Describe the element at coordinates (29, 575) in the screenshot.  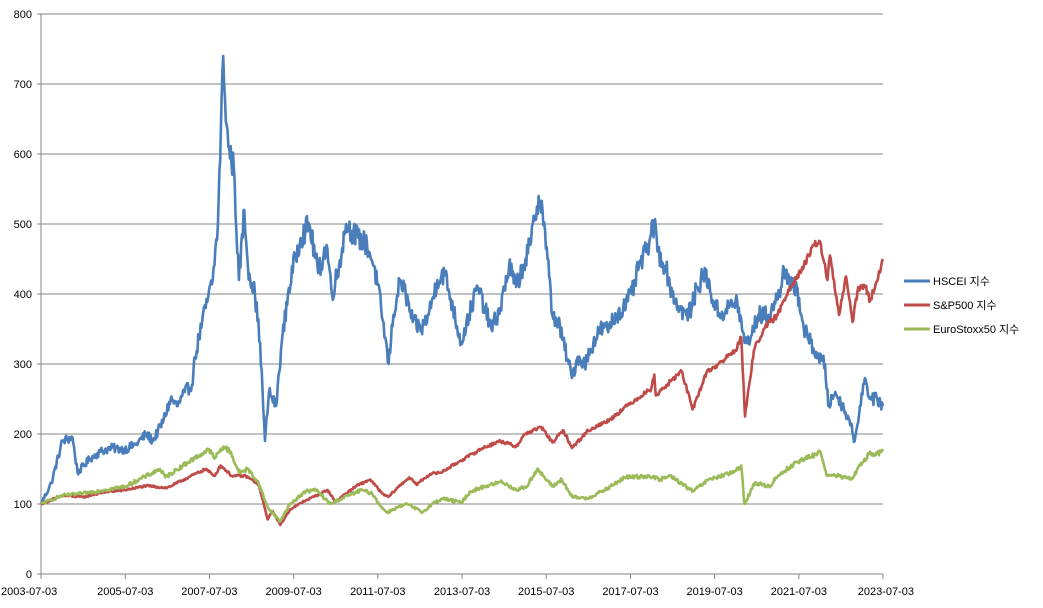
I see `y-tick-label: 0` at that location.